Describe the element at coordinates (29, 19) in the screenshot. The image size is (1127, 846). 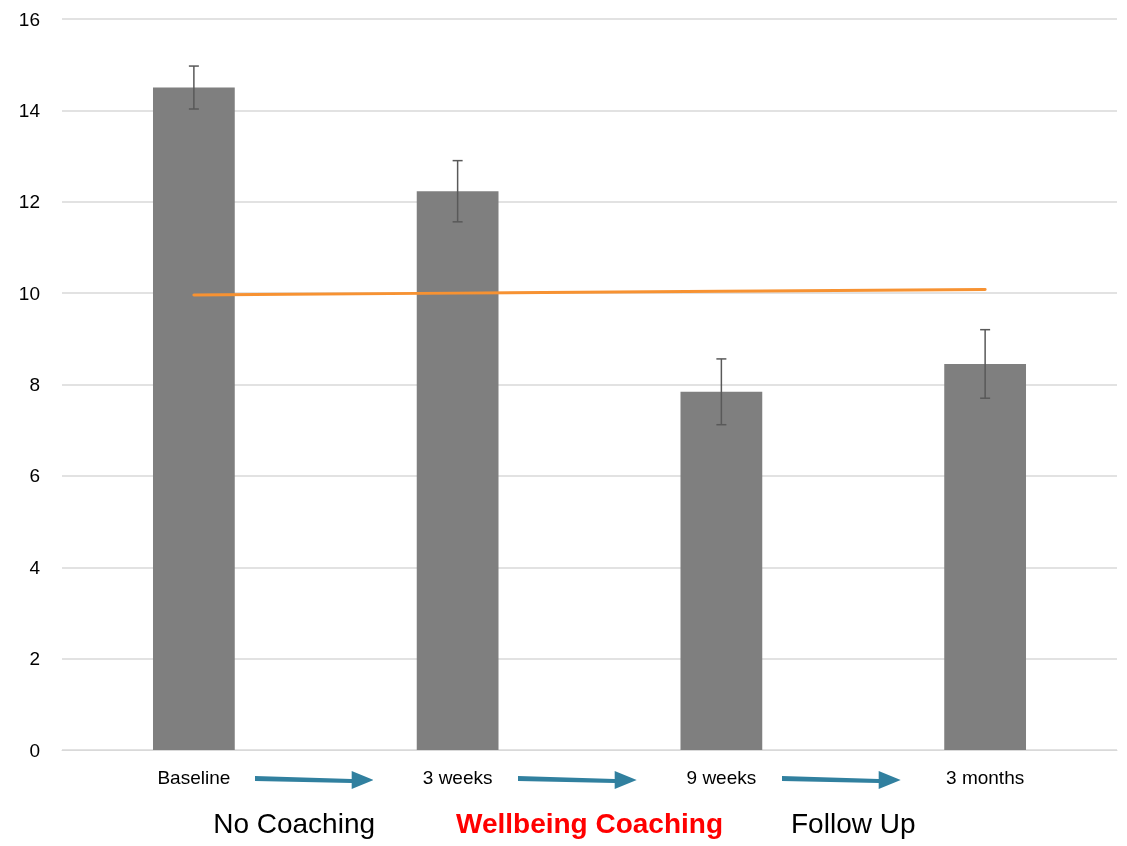
I see `y-tick-label: 16` at that location.